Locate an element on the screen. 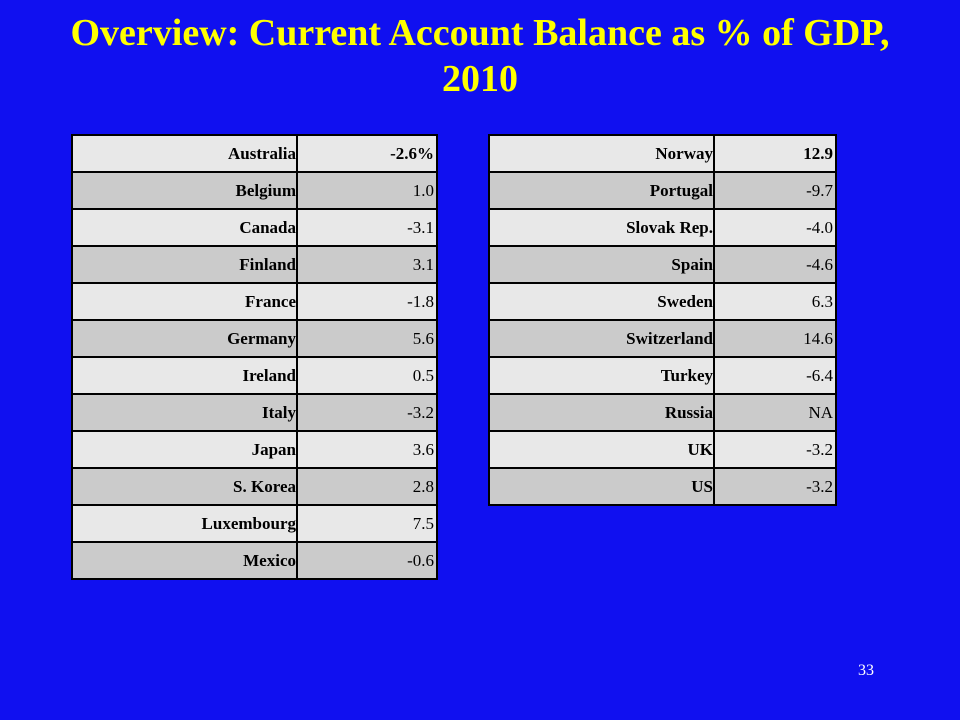 This screenshot has height=720, width=960. table-row: Ireland 0.5 is located at coordinates (254, 375).